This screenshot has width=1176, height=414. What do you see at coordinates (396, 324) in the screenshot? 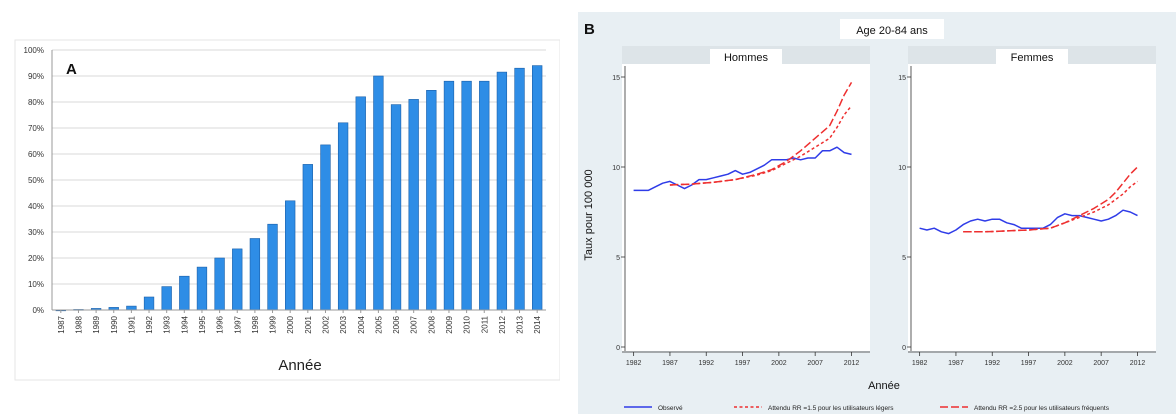
I see `chart-a-x-tick-label: 2006` at bounding box center [396, 324].